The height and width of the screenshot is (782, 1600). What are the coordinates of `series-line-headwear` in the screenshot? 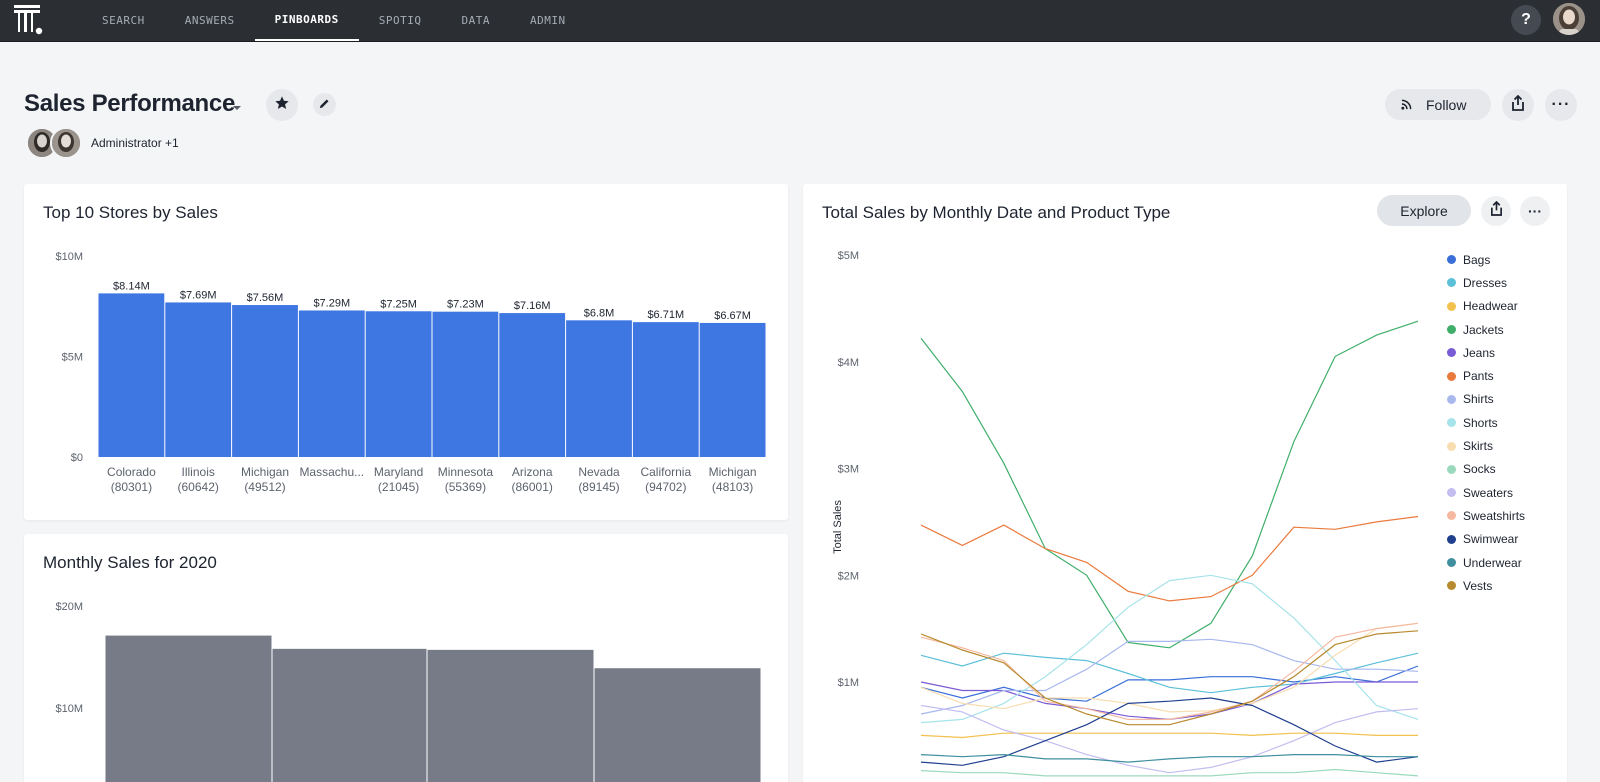 It's located at (1169, 735).